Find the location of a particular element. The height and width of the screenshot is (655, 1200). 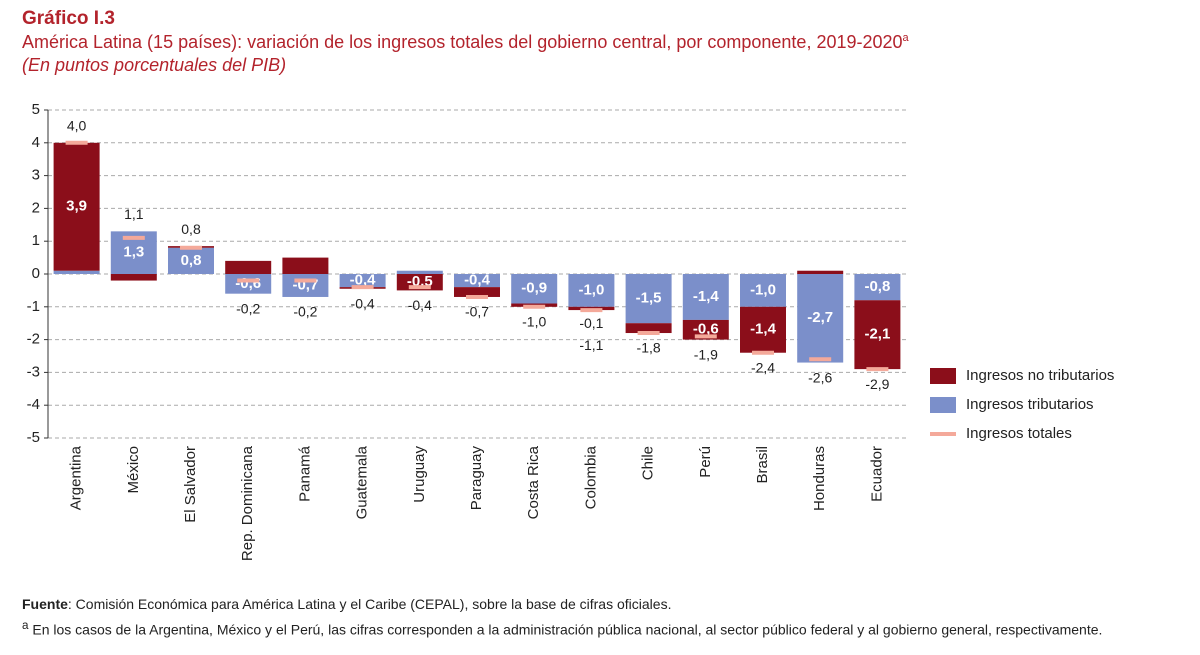

y-tick-label: 4 is located at coordinates (36, 142).